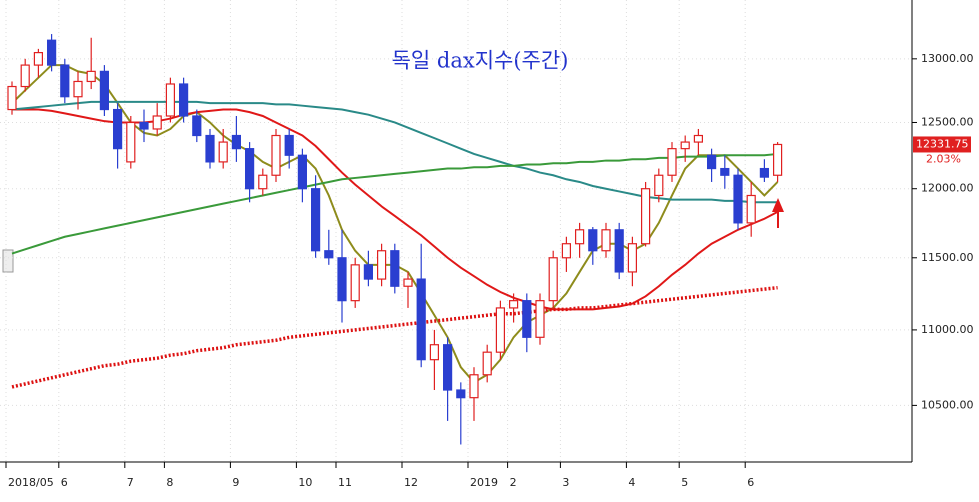 Image resolution: width=979 pixels, height=502 pixels. What do you see at coordinates (947, 58) in the screenshot?
I see `y-tick-label: 13000.00` at bounding box center [947, 58].